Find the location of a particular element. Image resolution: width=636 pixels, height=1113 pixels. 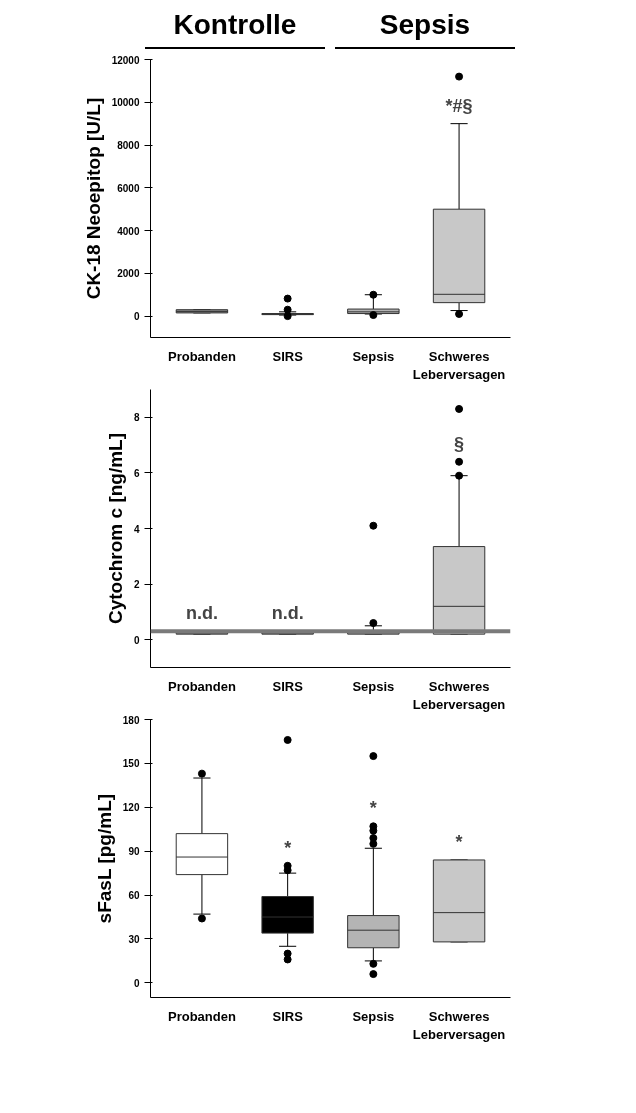

y-tick-label: 2 is located at coordinates (136, 585).